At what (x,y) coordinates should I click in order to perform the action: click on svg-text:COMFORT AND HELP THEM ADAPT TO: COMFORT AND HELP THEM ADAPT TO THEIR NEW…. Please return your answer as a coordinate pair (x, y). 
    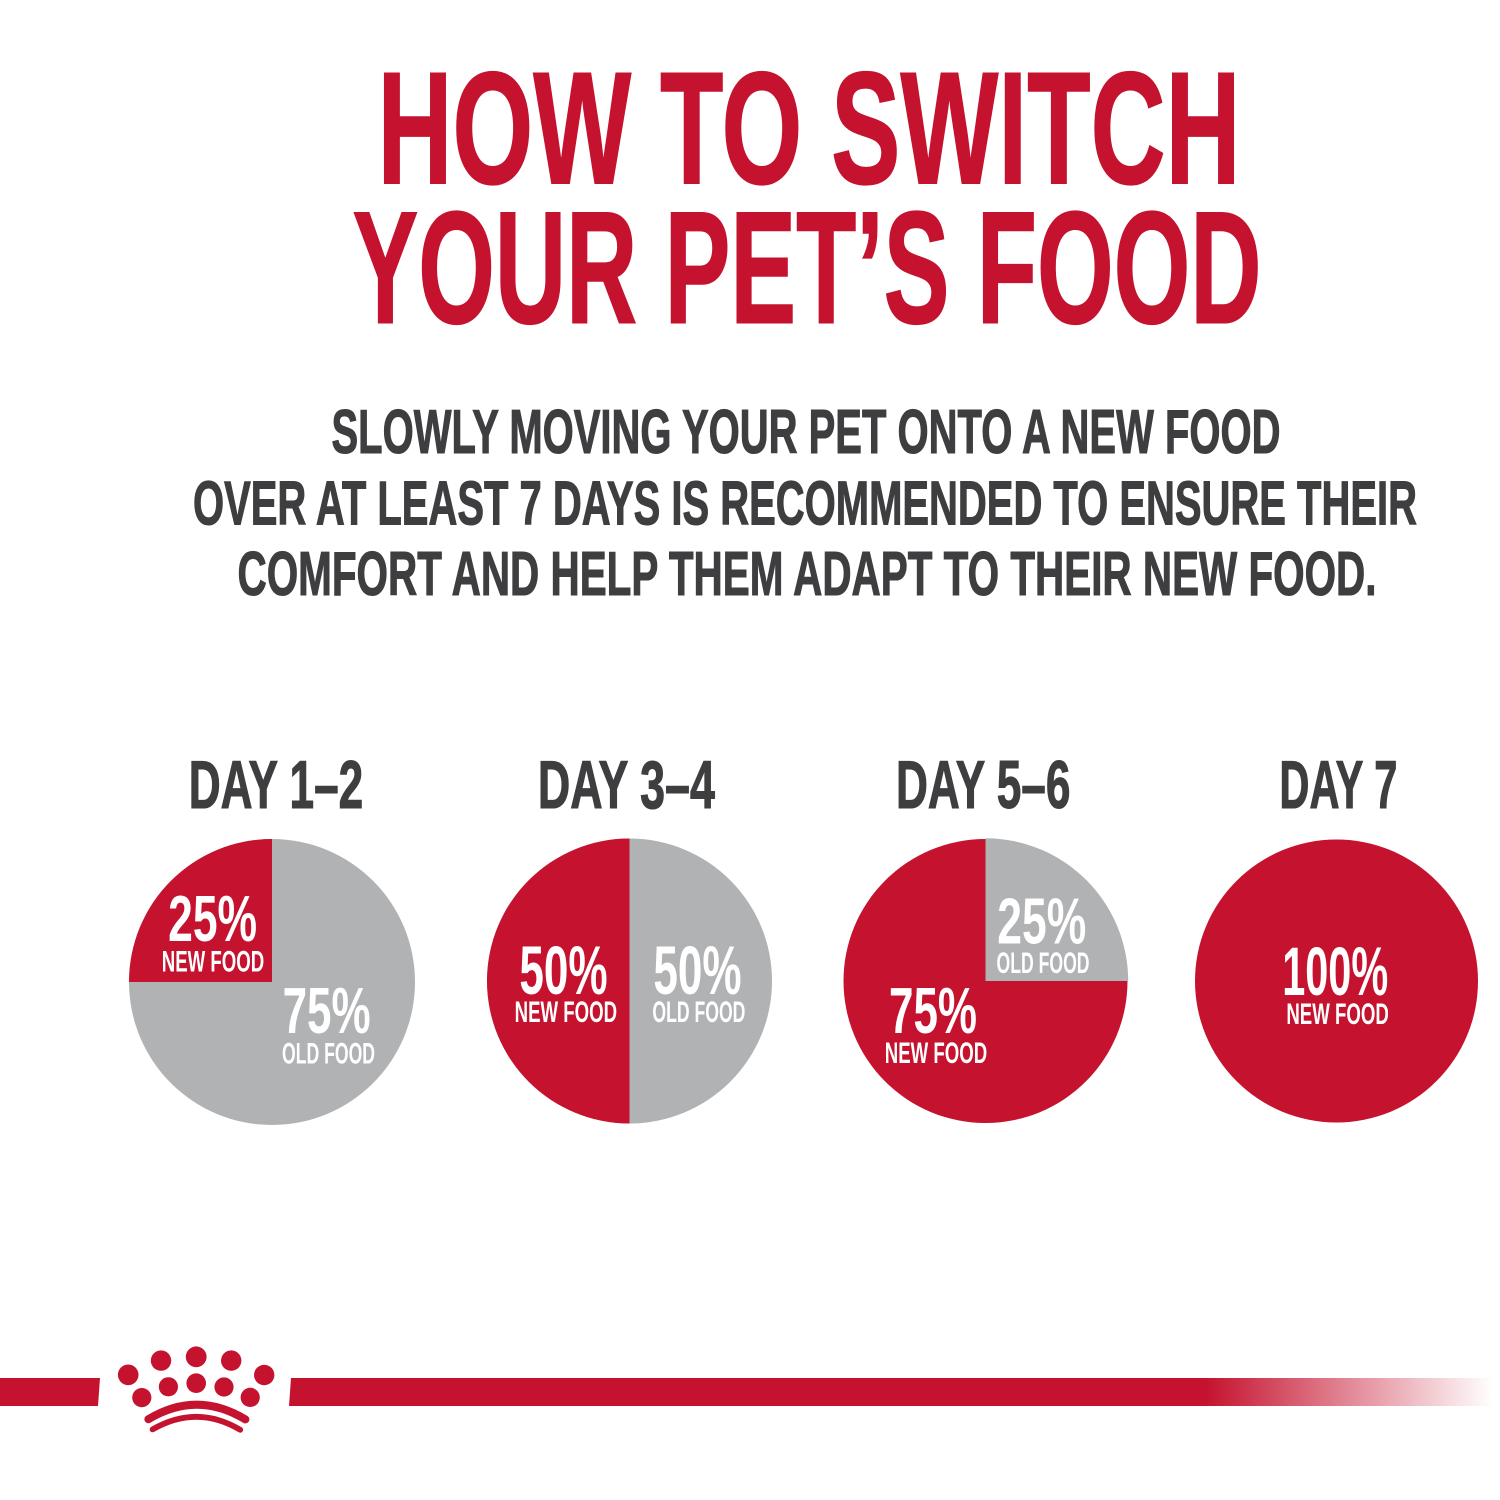
    Looking at the image, I should click on (807, 574).